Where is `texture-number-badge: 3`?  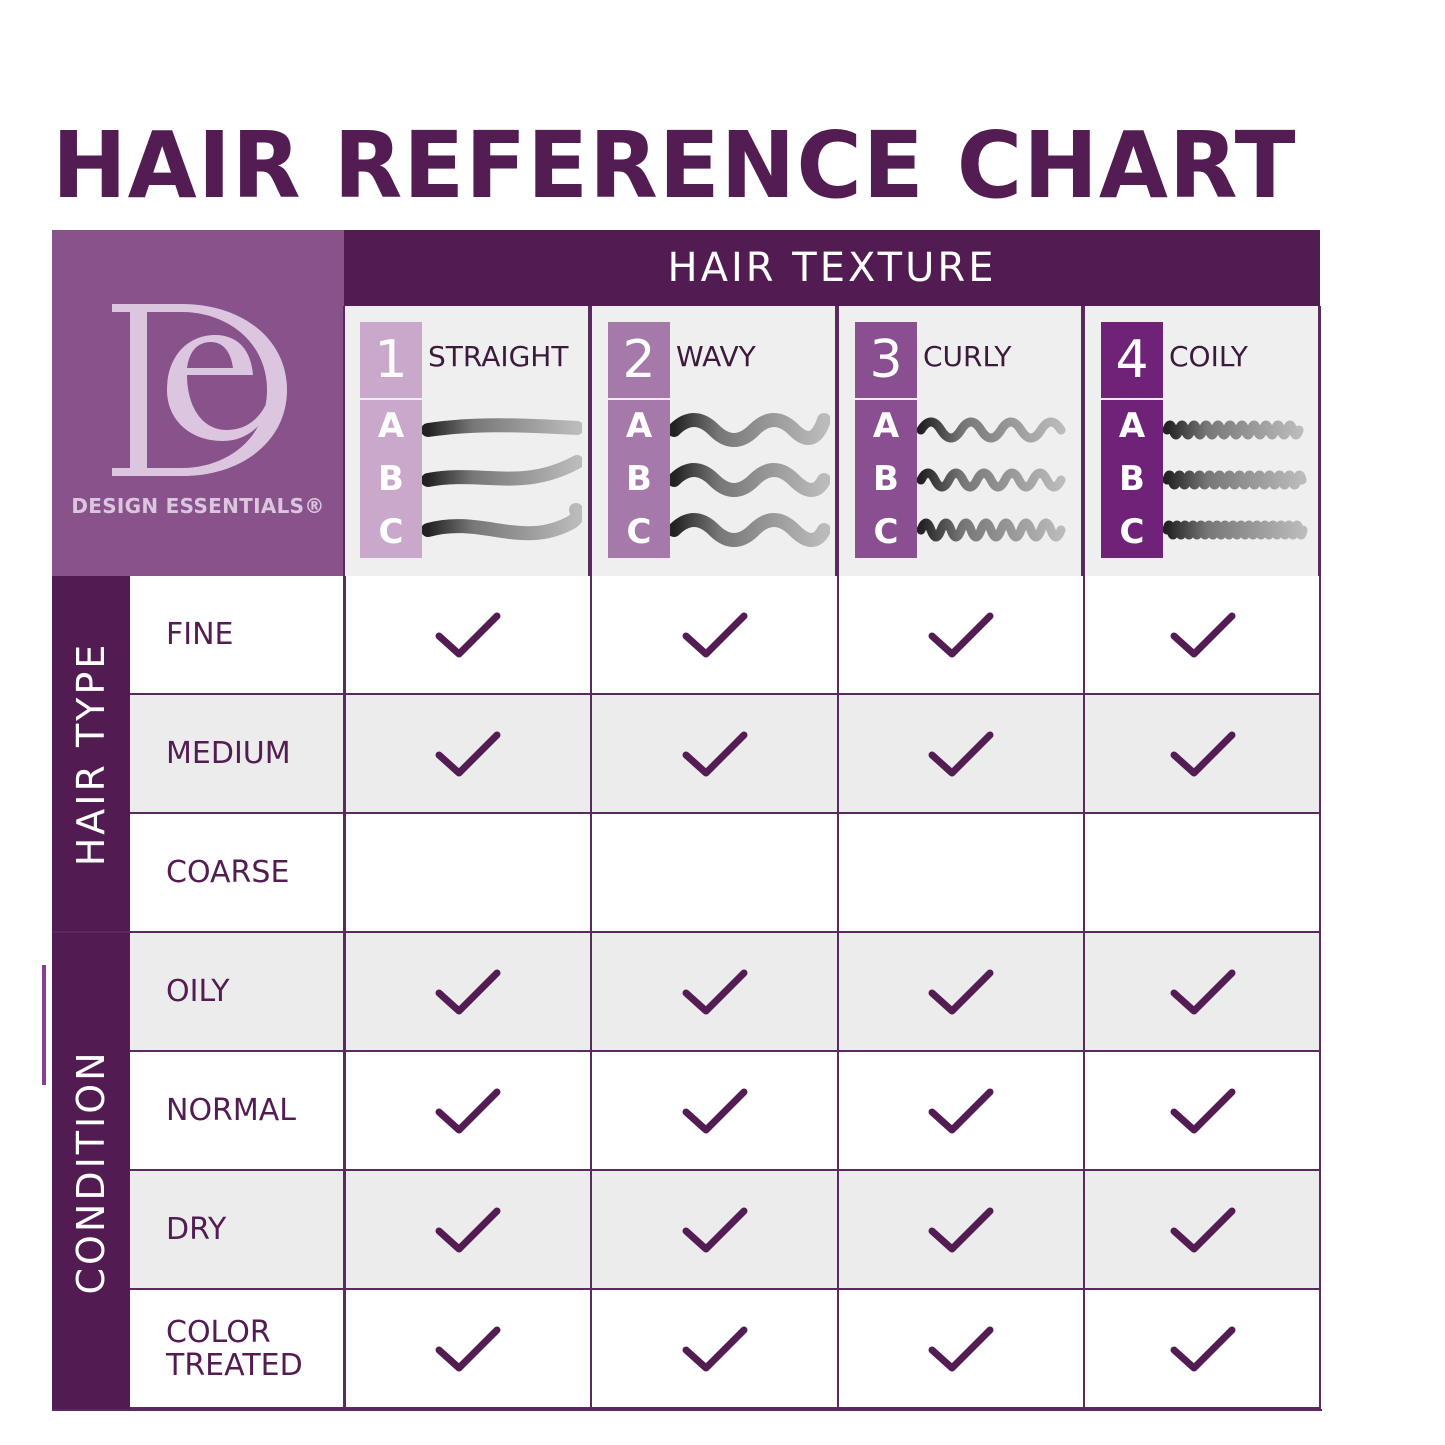
texture-number-badge: 3 is located at coordinates (886, 360).